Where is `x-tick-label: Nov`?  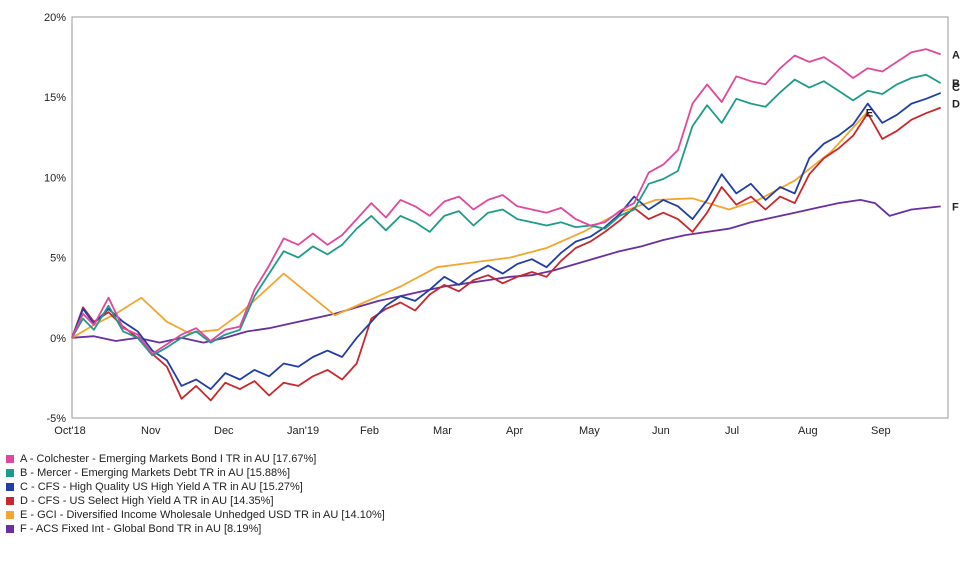
x-tick-label: Nov is located at coordinates (151, 431).